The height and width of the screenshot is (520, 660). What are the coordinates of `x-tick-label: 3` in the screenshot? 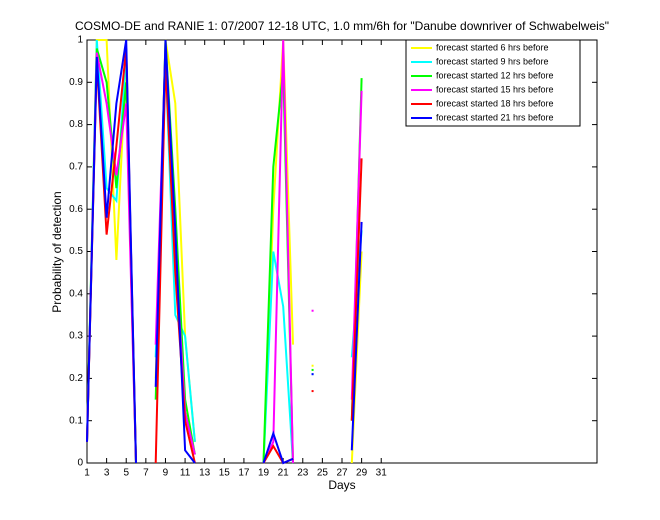 It's located at (107, 473).